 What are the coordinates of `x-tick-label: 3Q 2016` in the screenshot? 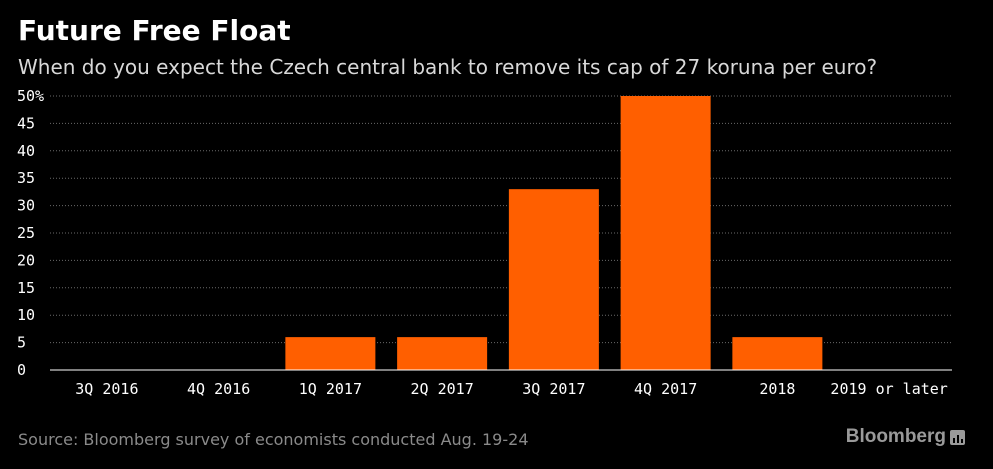 It's located at (106, 389).